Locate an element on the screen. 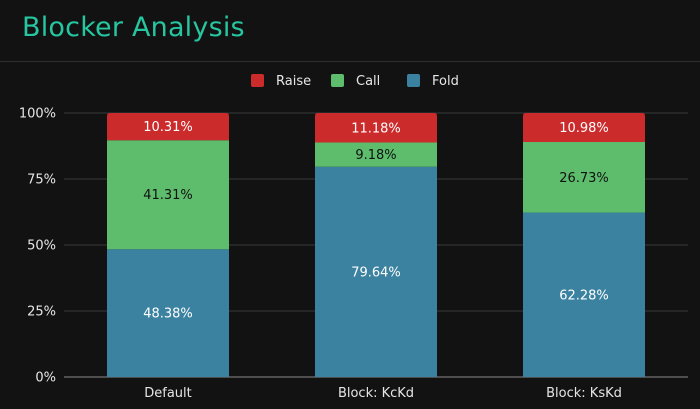 The height and width of the screenshot is (409, 700). data-label: 26.73% is located at coordinates (584, 178).